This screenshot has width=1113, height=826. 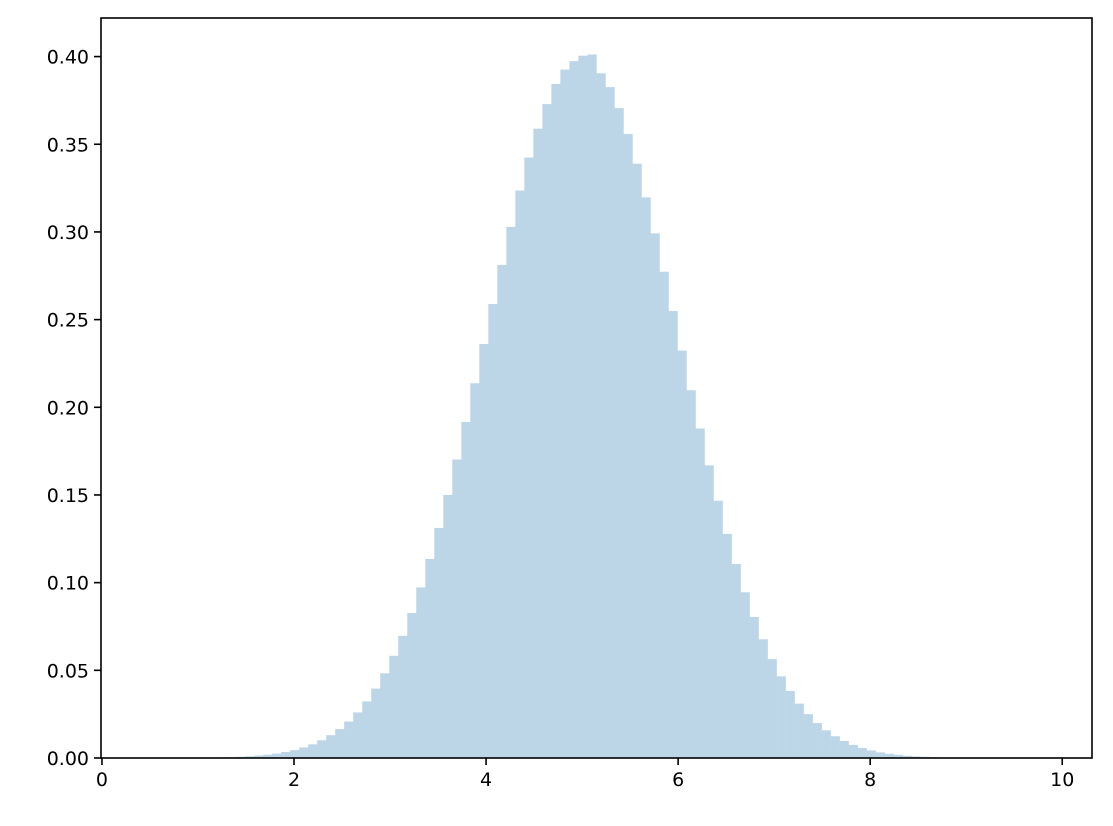 I want to click on x-tick-label: 4, so click(x=486, y=780).